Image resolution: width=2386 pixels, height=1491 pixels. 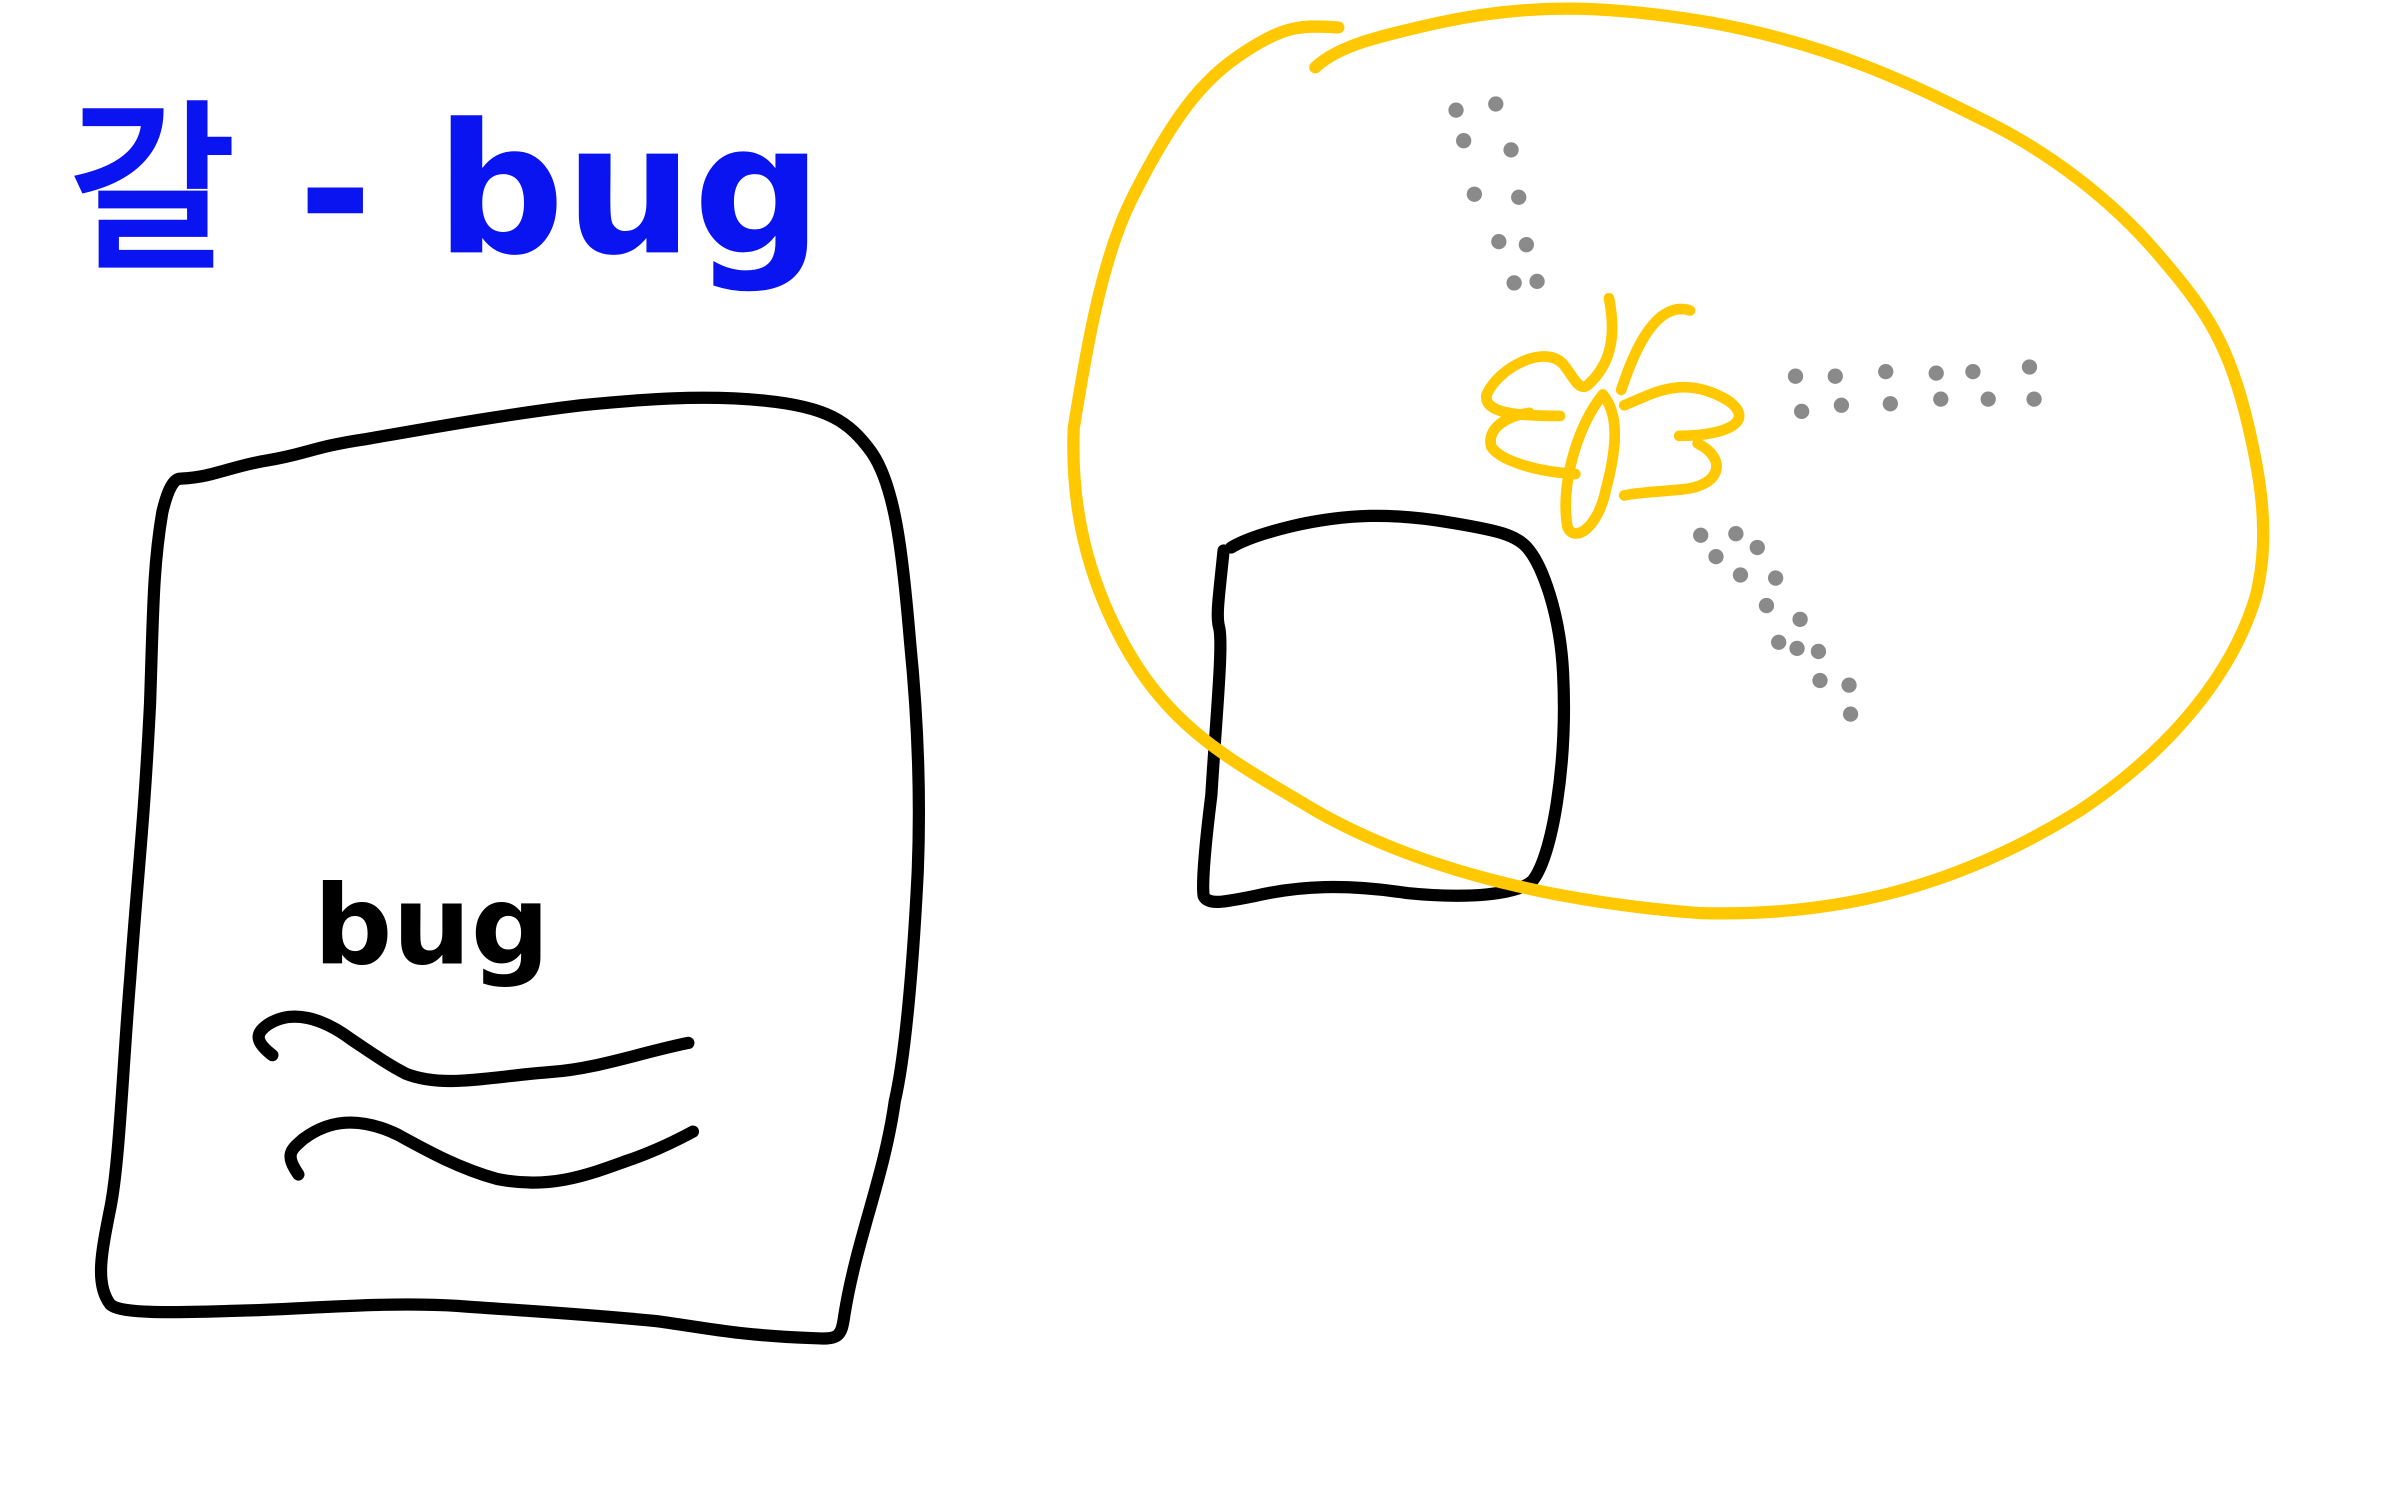 I want to click on motion-dots, so click(x=1745, y=409).